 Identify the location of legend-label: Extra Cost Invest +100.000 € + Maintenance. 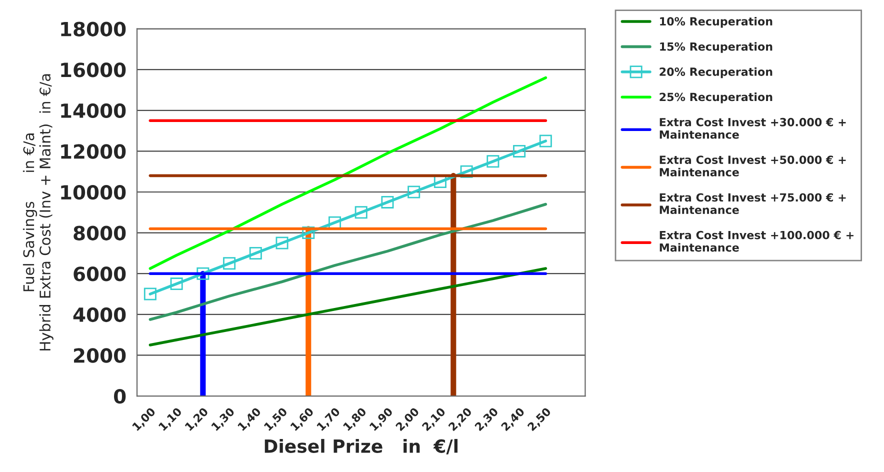
(757, 241).